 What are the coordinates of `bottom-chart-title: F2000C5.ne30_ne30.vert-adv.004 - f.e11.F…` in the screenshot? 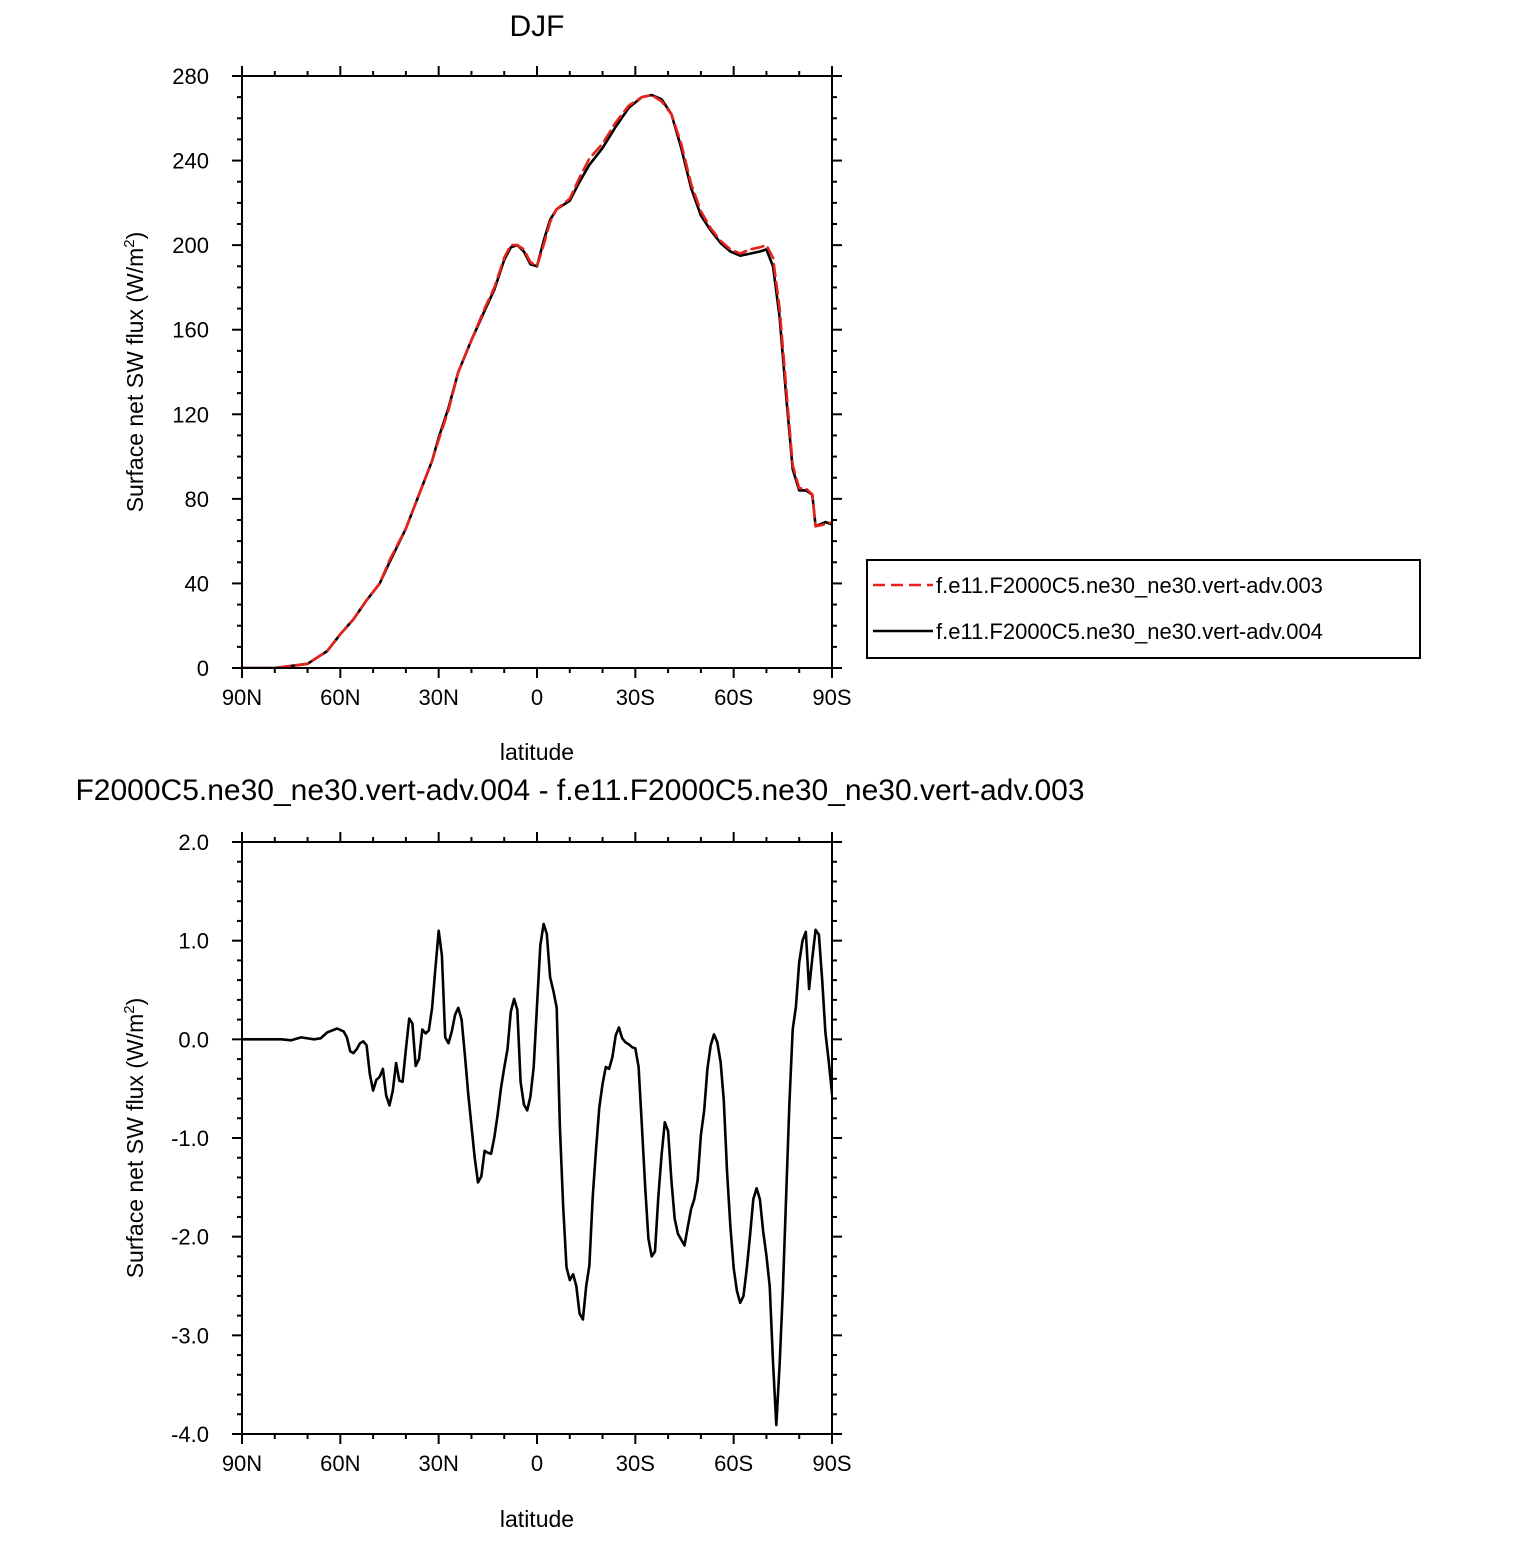 It's located at (579, 790).